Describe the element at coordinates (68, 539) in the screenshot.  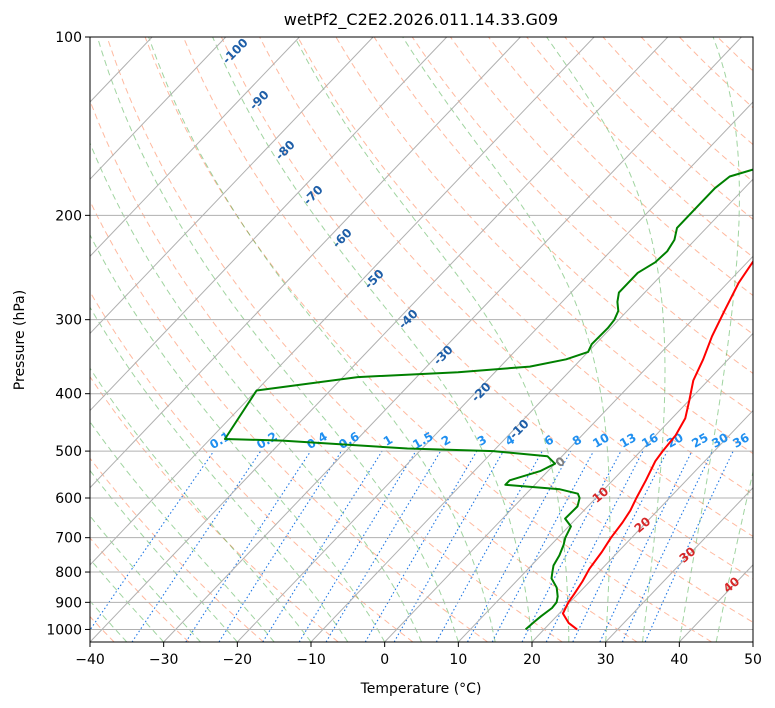
I see `y-tick-label: 700` at that location.